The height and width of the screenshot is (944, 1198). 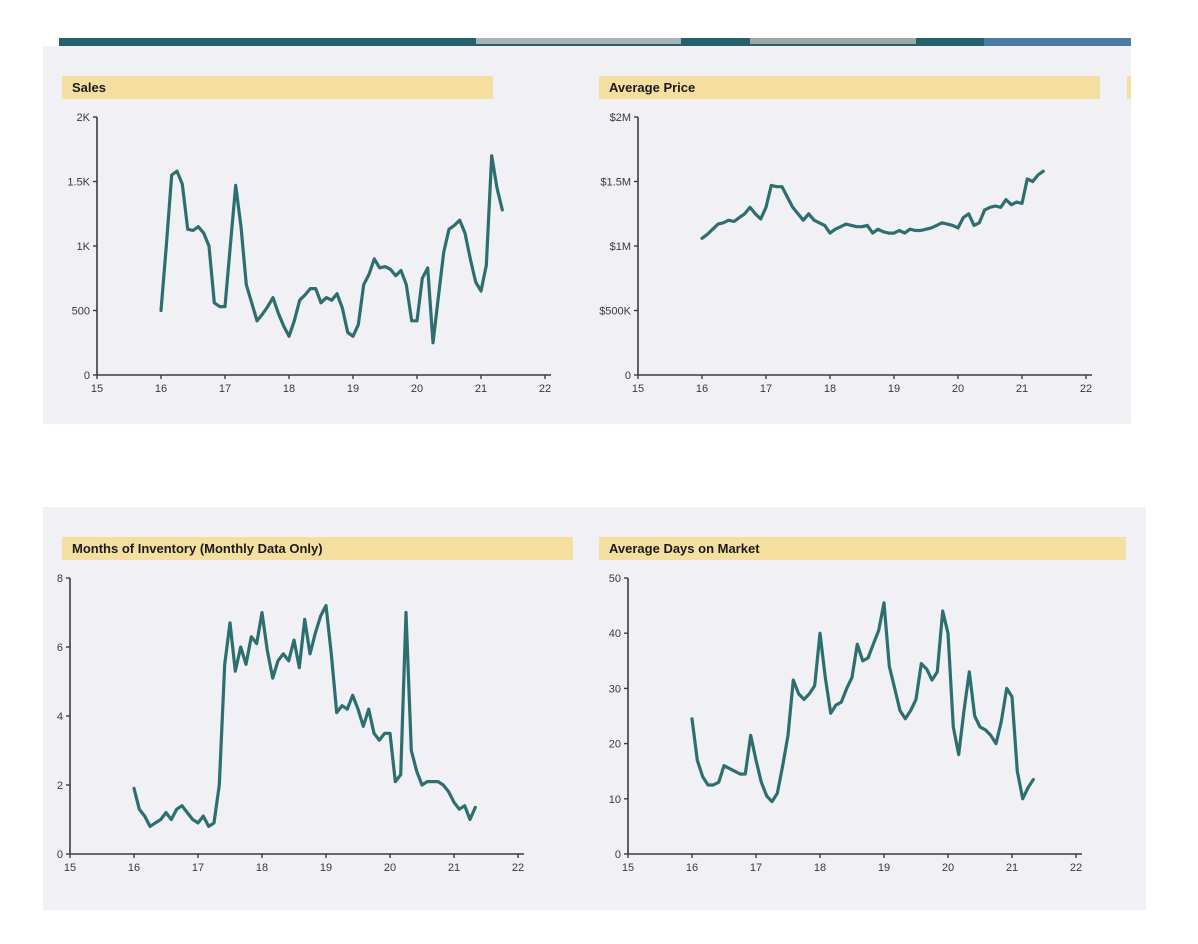 What do you see at coordinates (84, 118) in the screenshot?
I see `y-tick-label: 2K` at bounding box center [84, 118].